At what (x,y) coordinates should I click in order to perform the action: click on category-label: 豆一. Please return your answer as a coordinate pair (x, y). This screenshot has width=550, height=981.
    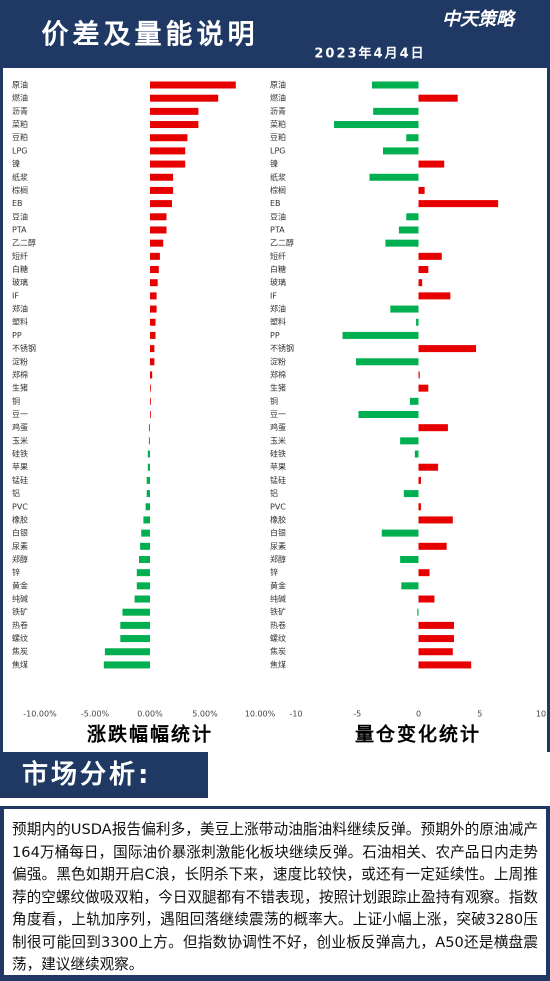
    Looking at the image, I should click on (20, 414).